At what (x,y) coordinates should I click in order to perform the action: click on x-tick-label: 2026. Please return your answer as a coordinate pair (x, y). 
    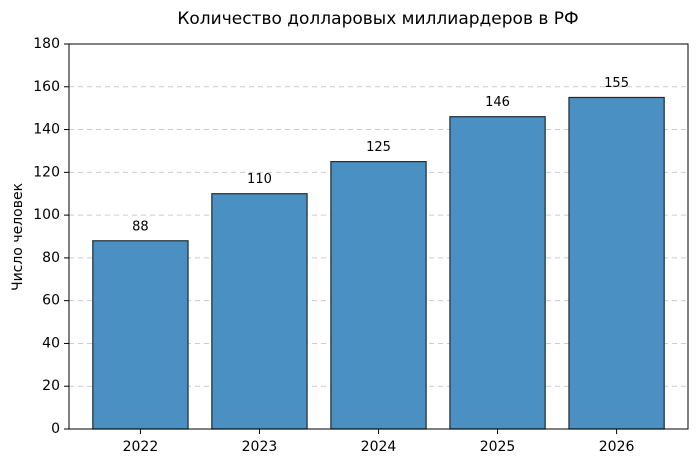
    Looking at the image, I should click on (617, 447).